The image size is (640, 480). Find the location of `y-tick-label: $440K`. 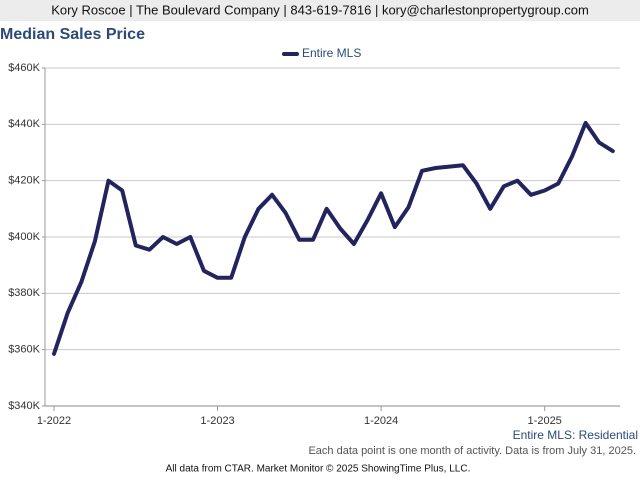

y-tick-label: $440K is located at coordinates (24, 124).